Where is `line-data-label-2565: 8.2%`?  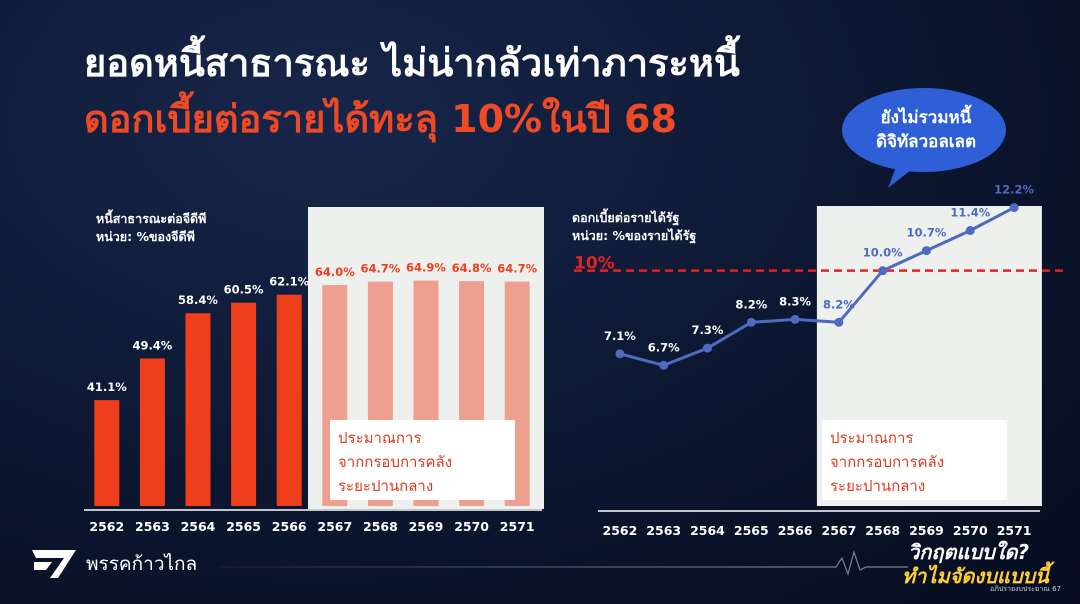
line-data-label-2565: 8.2% is located at coordinates (751, 304).